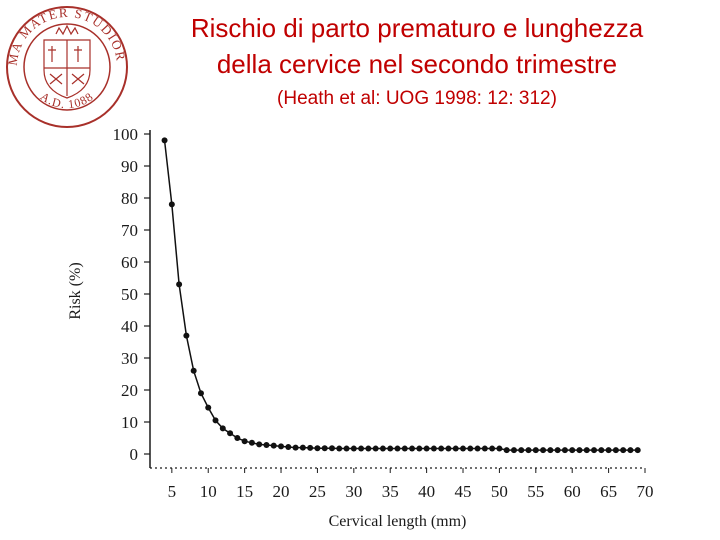 The width and height of the screenshot is (720, 540). Describe the element at coordinates (129, 326) in the screenshot. I see `y-tick-label: 40` at that location.